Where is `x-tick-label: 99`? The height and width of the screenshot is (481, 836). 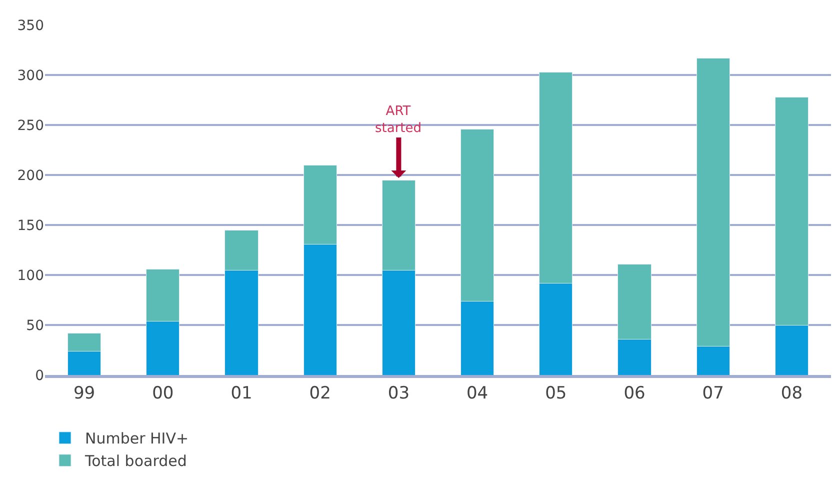 x-tick-label: 99 is located at coordinates (84, 393).